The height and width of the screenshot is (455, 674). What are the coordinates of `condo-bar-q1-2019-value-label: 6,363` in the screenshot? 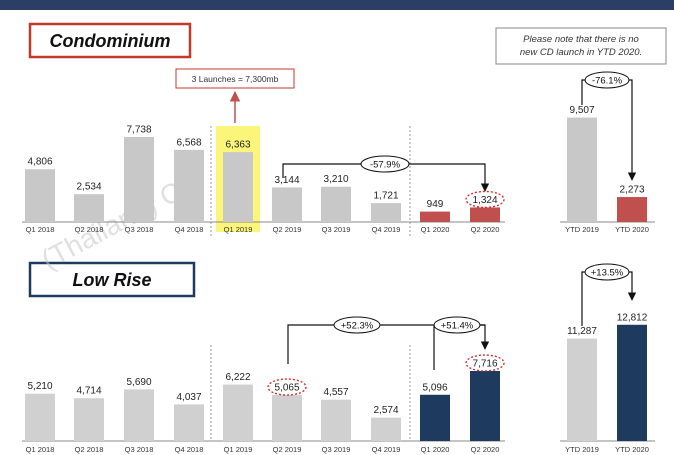 It's located at (237, 145).